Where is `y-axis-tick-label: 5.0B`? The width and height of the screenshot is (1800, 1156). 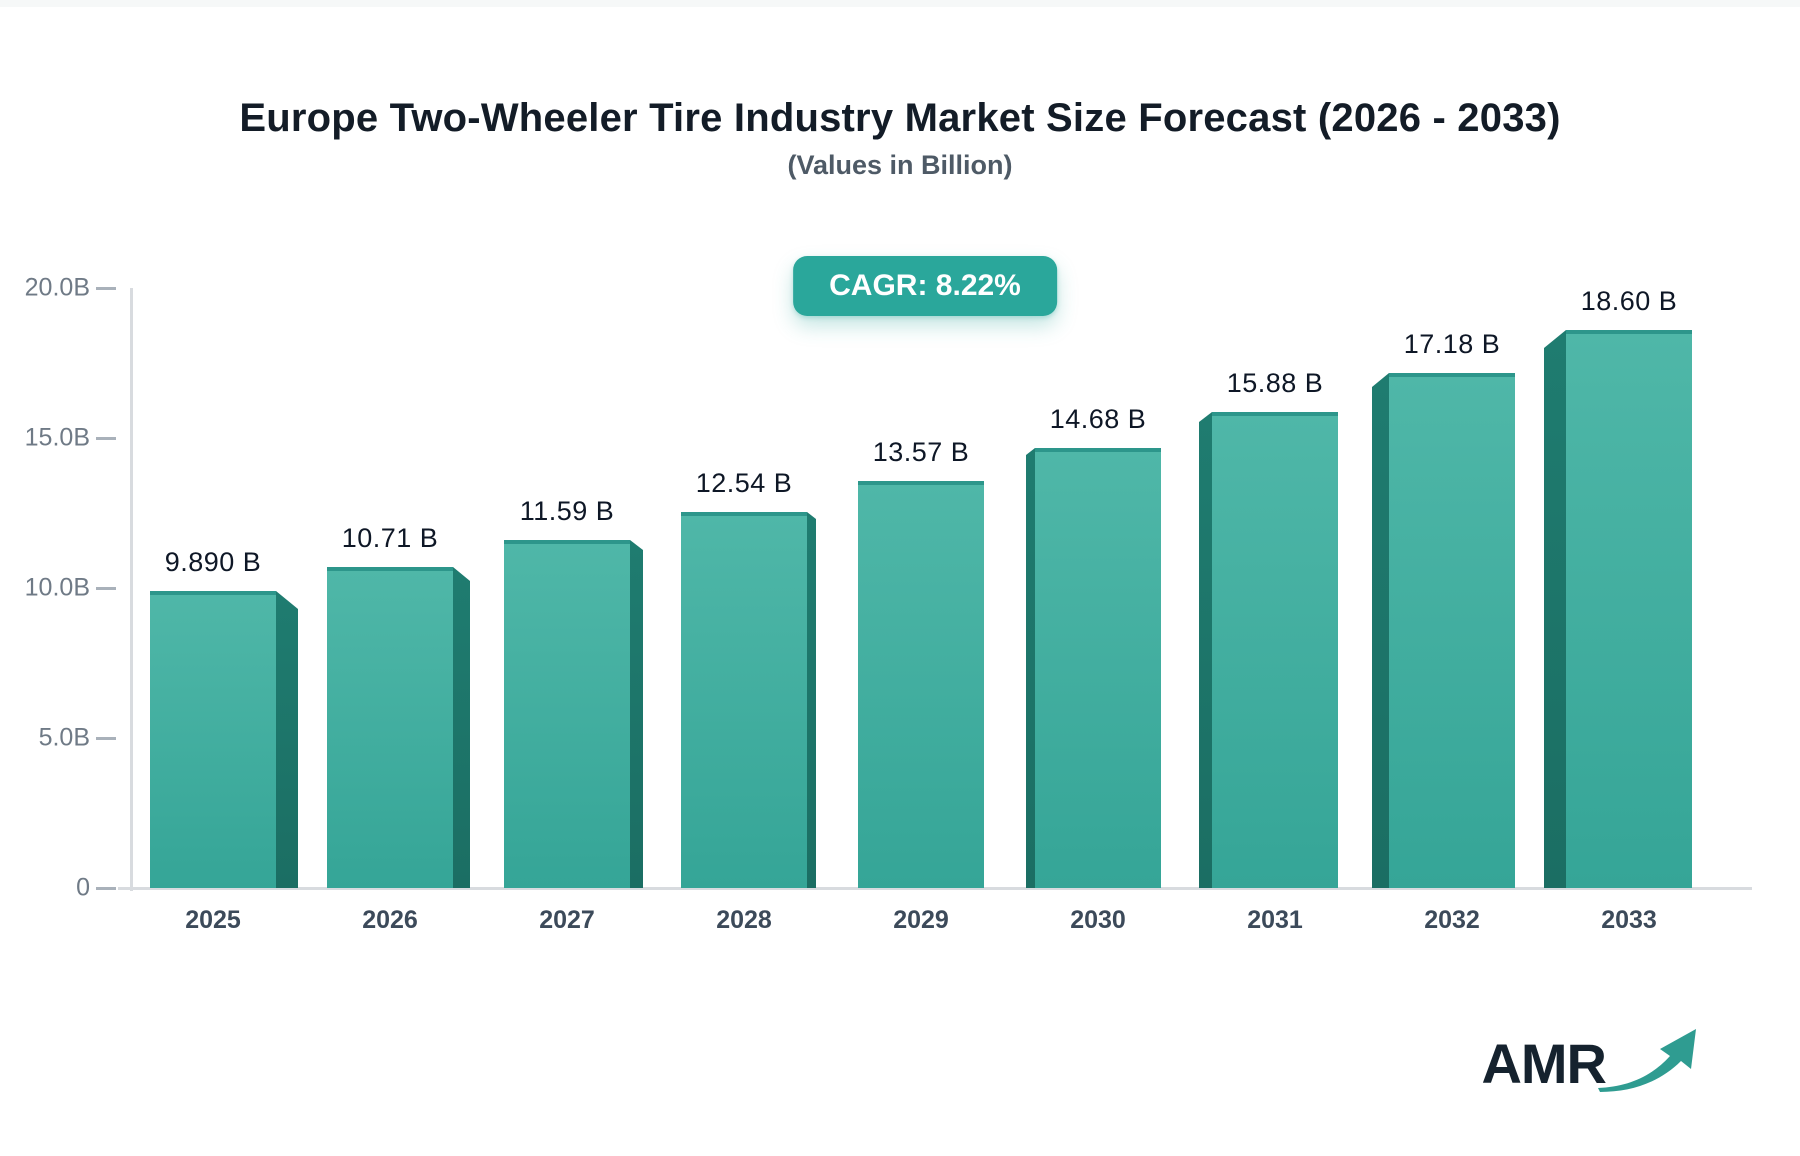
y-axis-tick-label: 5.0B is located at coordinates (64, 737).